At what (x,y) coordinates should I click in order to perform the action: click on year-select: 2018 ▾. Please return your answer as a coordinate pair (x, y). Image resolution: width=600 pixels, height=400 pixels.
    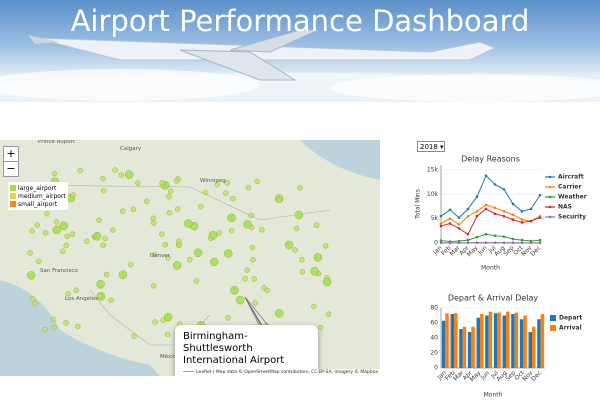
    Looking at the image, I should click on (431, 146).